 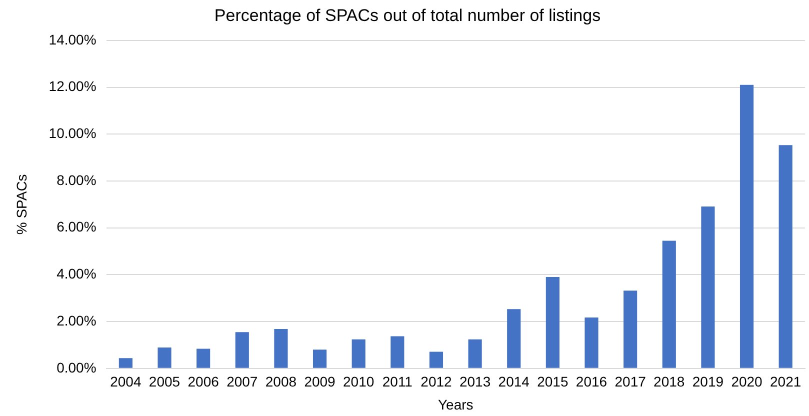 I want to click on x-tick-label: 2004, so click(x=126, y=382).